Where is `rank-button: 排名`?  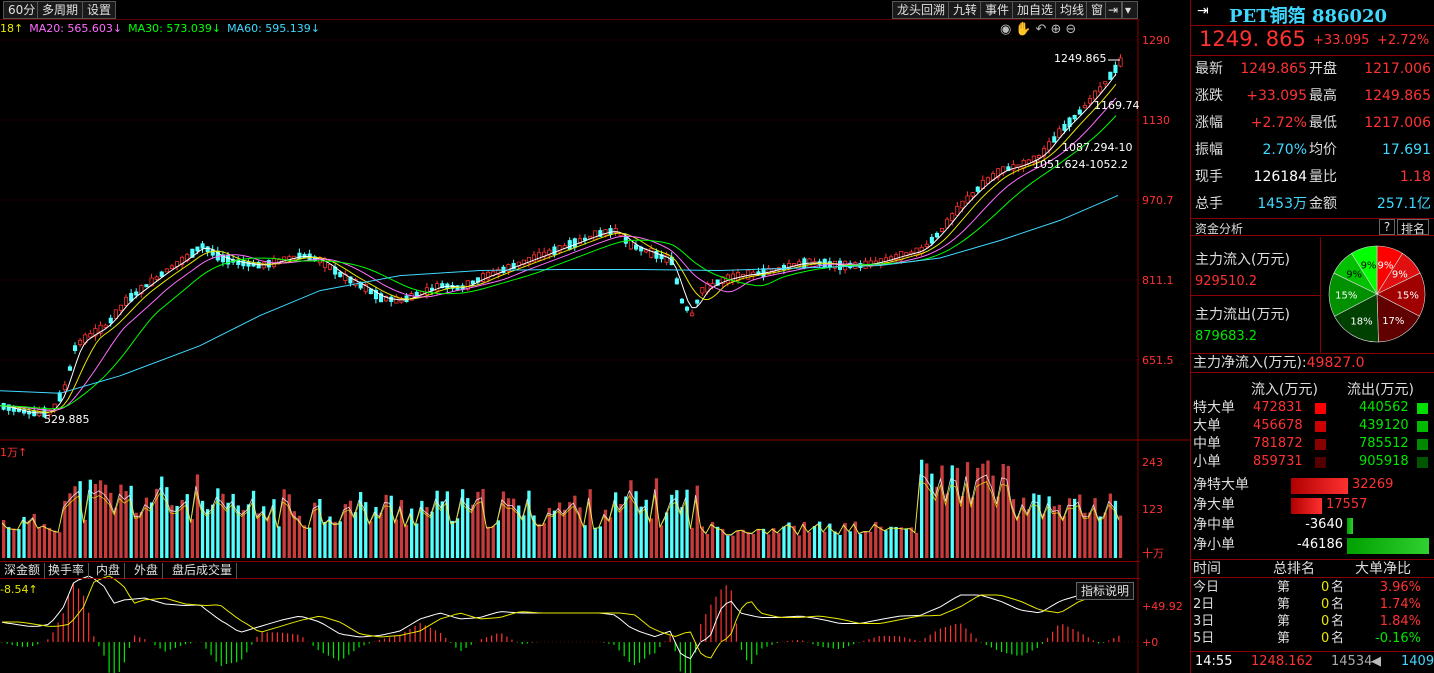
rank-button: 排名 is located at coordinates (1413, 227).